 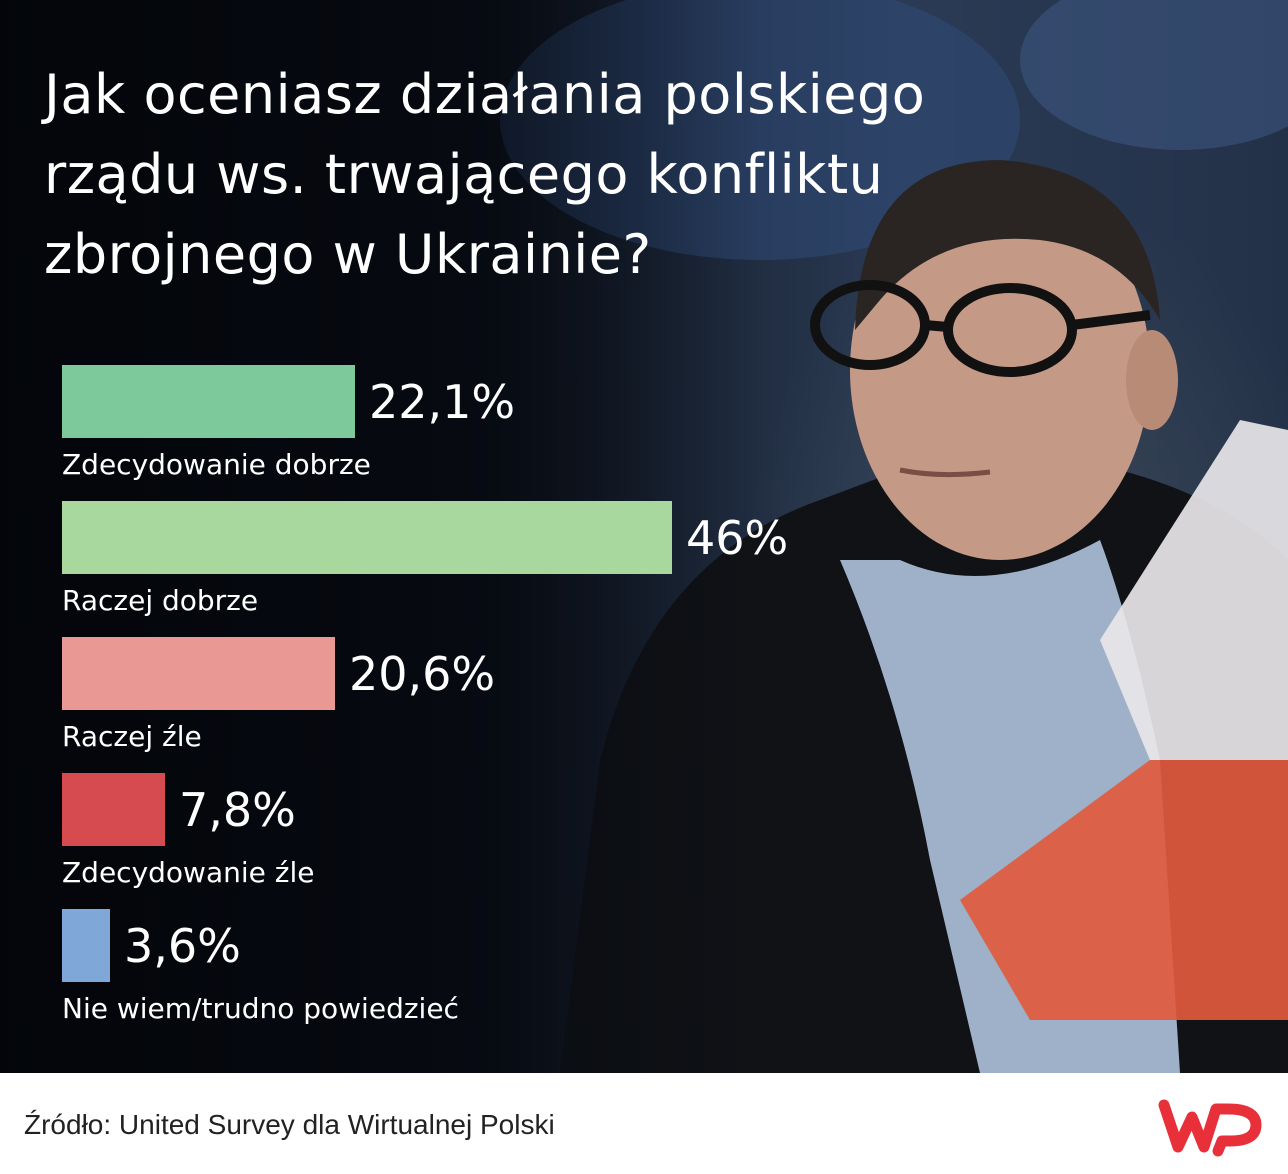 I want to click on value-label-2: 46%, so click(x=737, y=538).